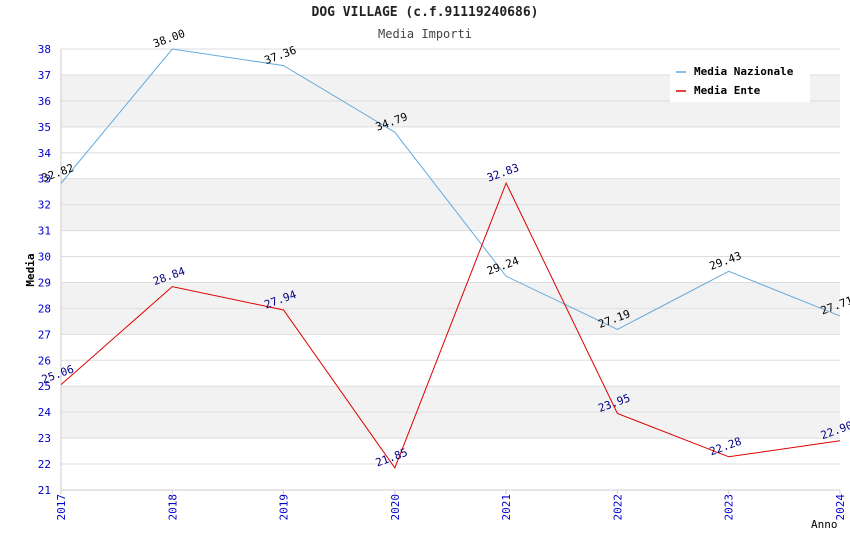  Describe the element at coordinates (727, 90) in the screenshot. I see `legend-label-ente: Media Ente` at that location.